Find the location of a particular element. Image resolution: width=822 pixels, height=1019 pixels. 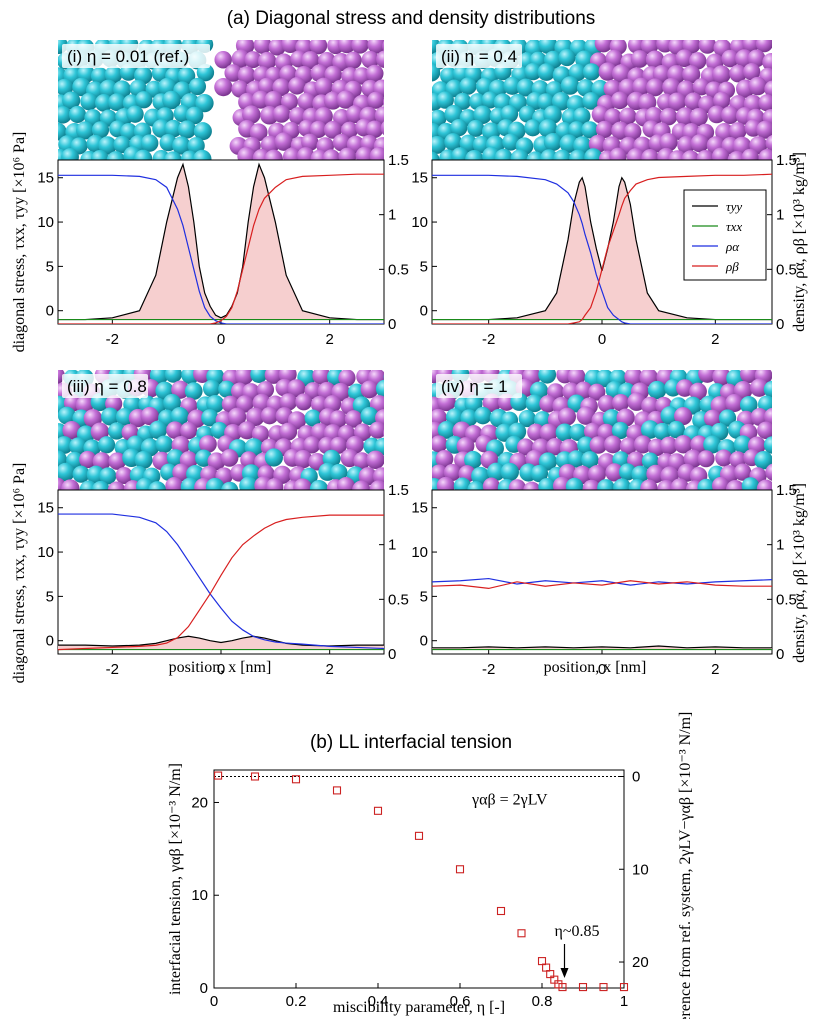

ytick-left-label: 15 is located at coordinates (45, 508).